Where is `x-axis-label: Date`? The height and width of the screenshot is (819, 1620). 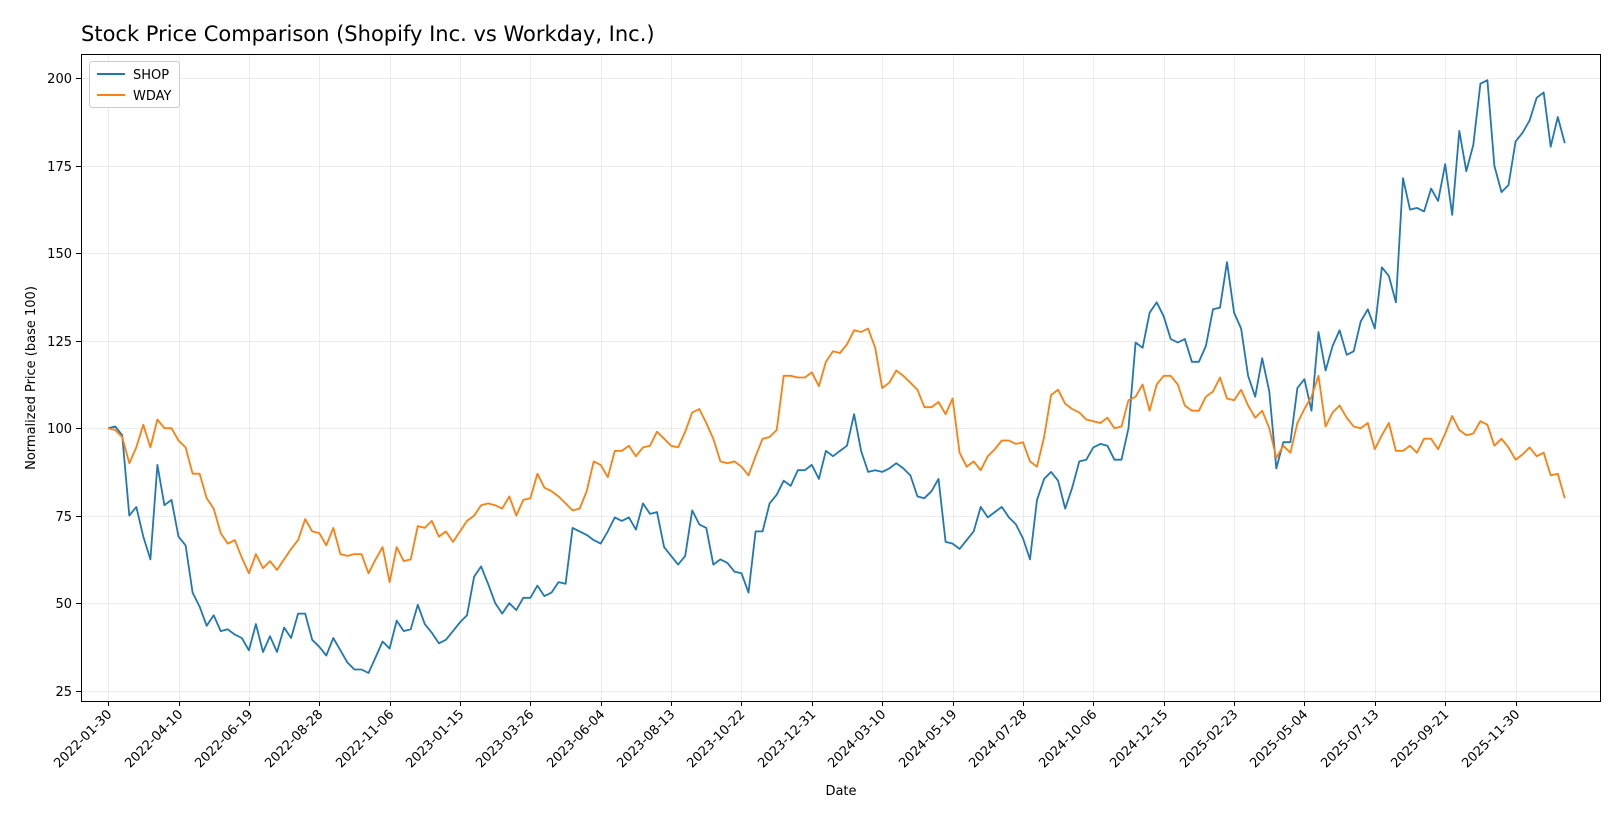 x-axis-label: Date is located at coordinates (840, 791).